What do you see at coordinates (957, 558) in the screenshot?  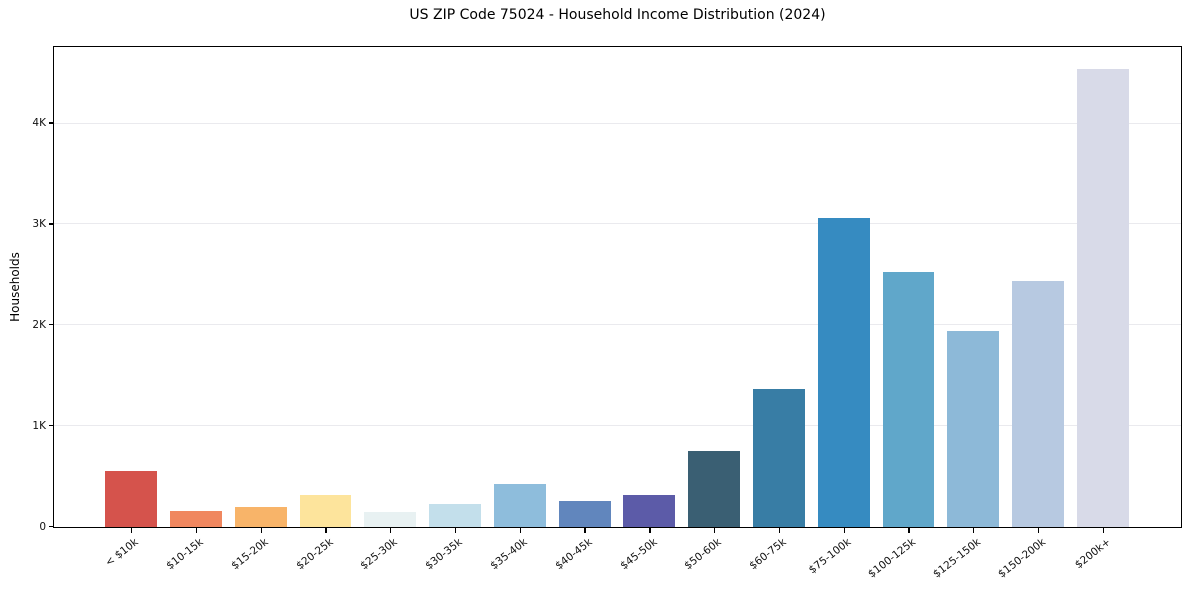 I see `x-tick-label: $125-150k` at bounding box center [957, 558].